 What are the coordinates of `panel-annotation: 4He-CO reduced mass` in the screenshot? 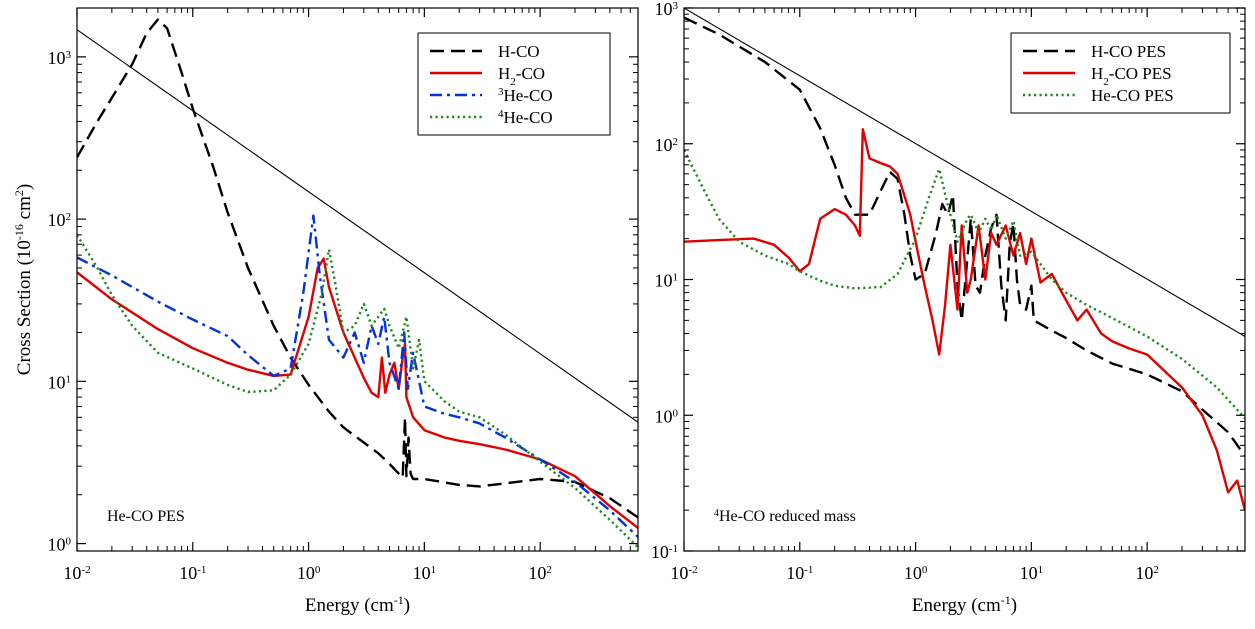 It's located at (785, 517).